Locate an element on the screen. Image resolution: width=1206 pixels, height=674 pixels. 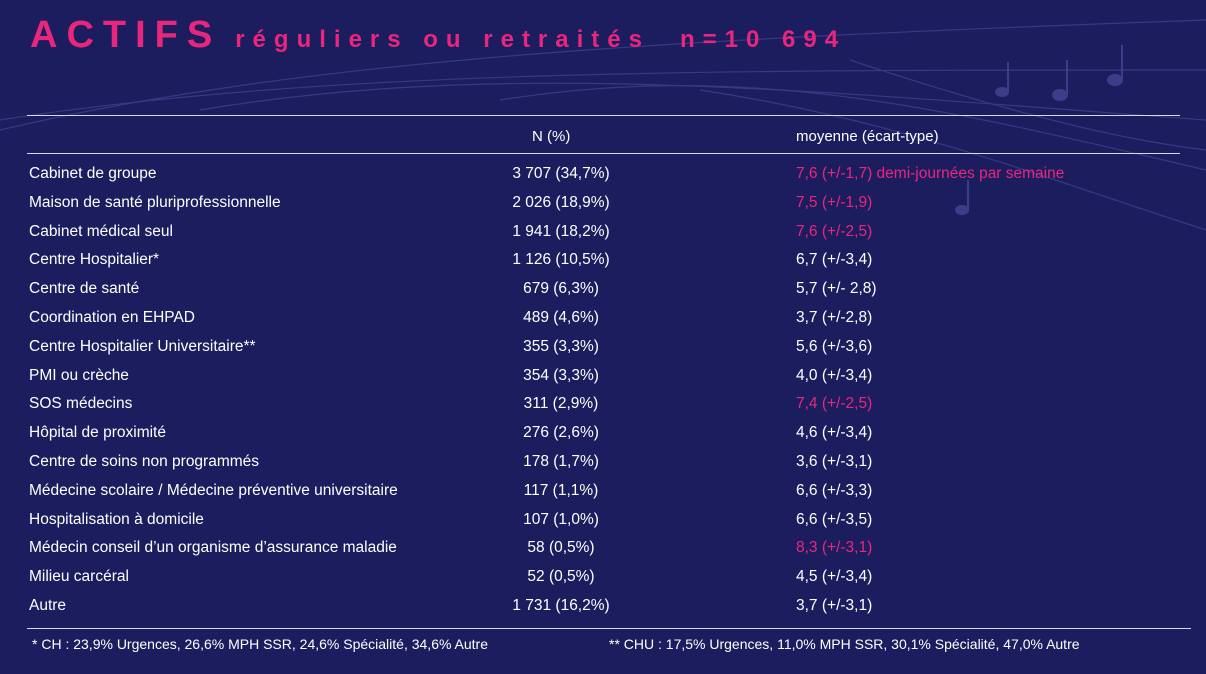
row-n: 489 (4,6%) is located at coordinates (561, 317).